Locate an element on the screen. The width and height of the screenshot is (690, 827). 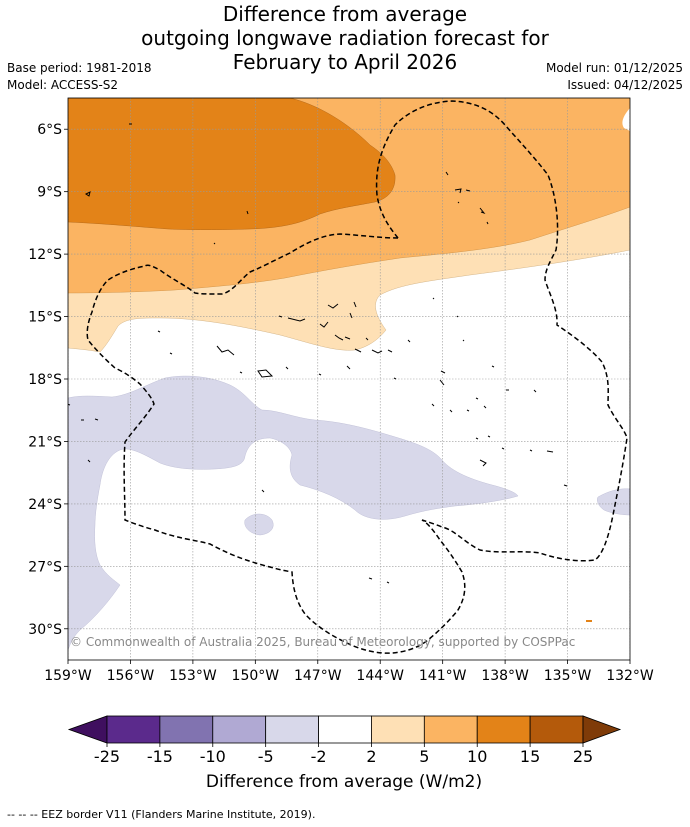
lat-tick-label: 18°S is located at coordinates (45, 380).